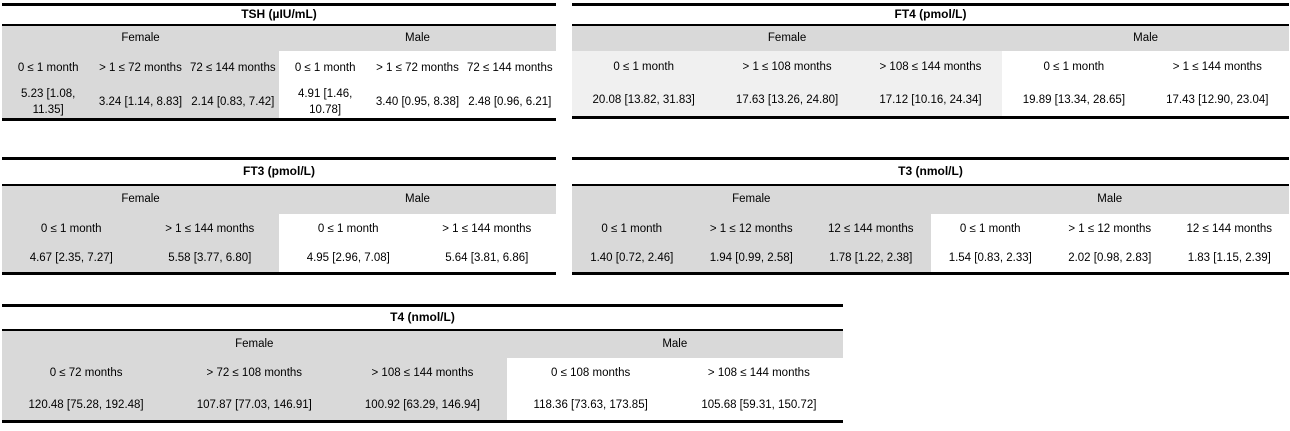 This screenshot has width=1290, height=431. Describe the element at coordinates (422, 318) in the screenshot. I see `table-title: T4 (nmol/L)` at that location.